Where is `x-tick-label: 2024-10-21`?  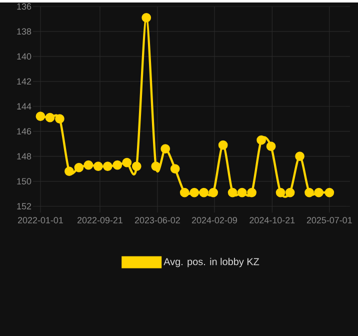
x-tick-label: 2024-10-21 is located at coordinates (272, 220).